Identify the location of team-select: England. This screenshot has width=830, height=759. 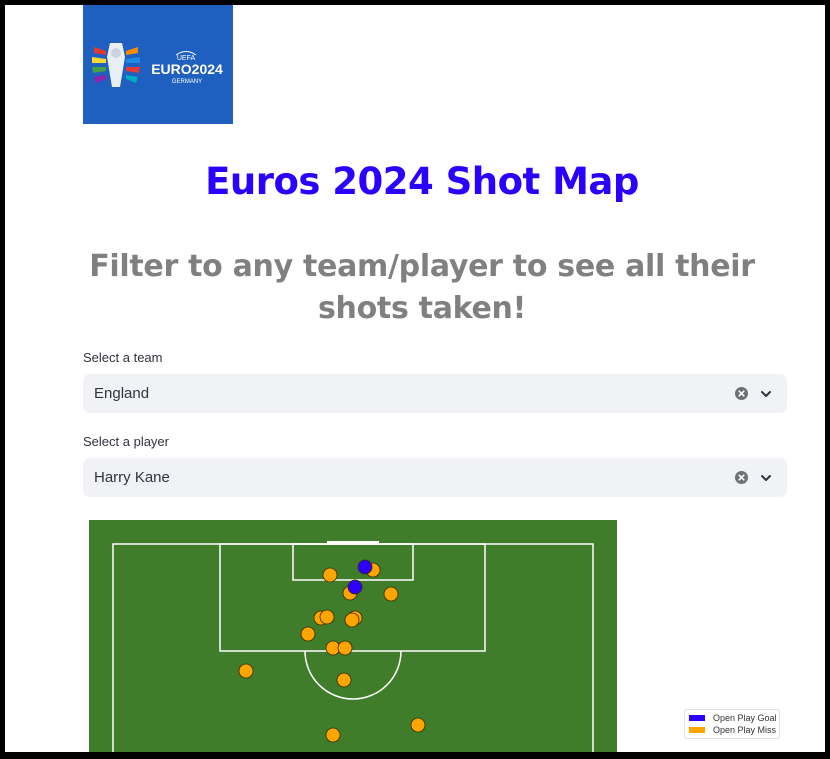
(435, 393).